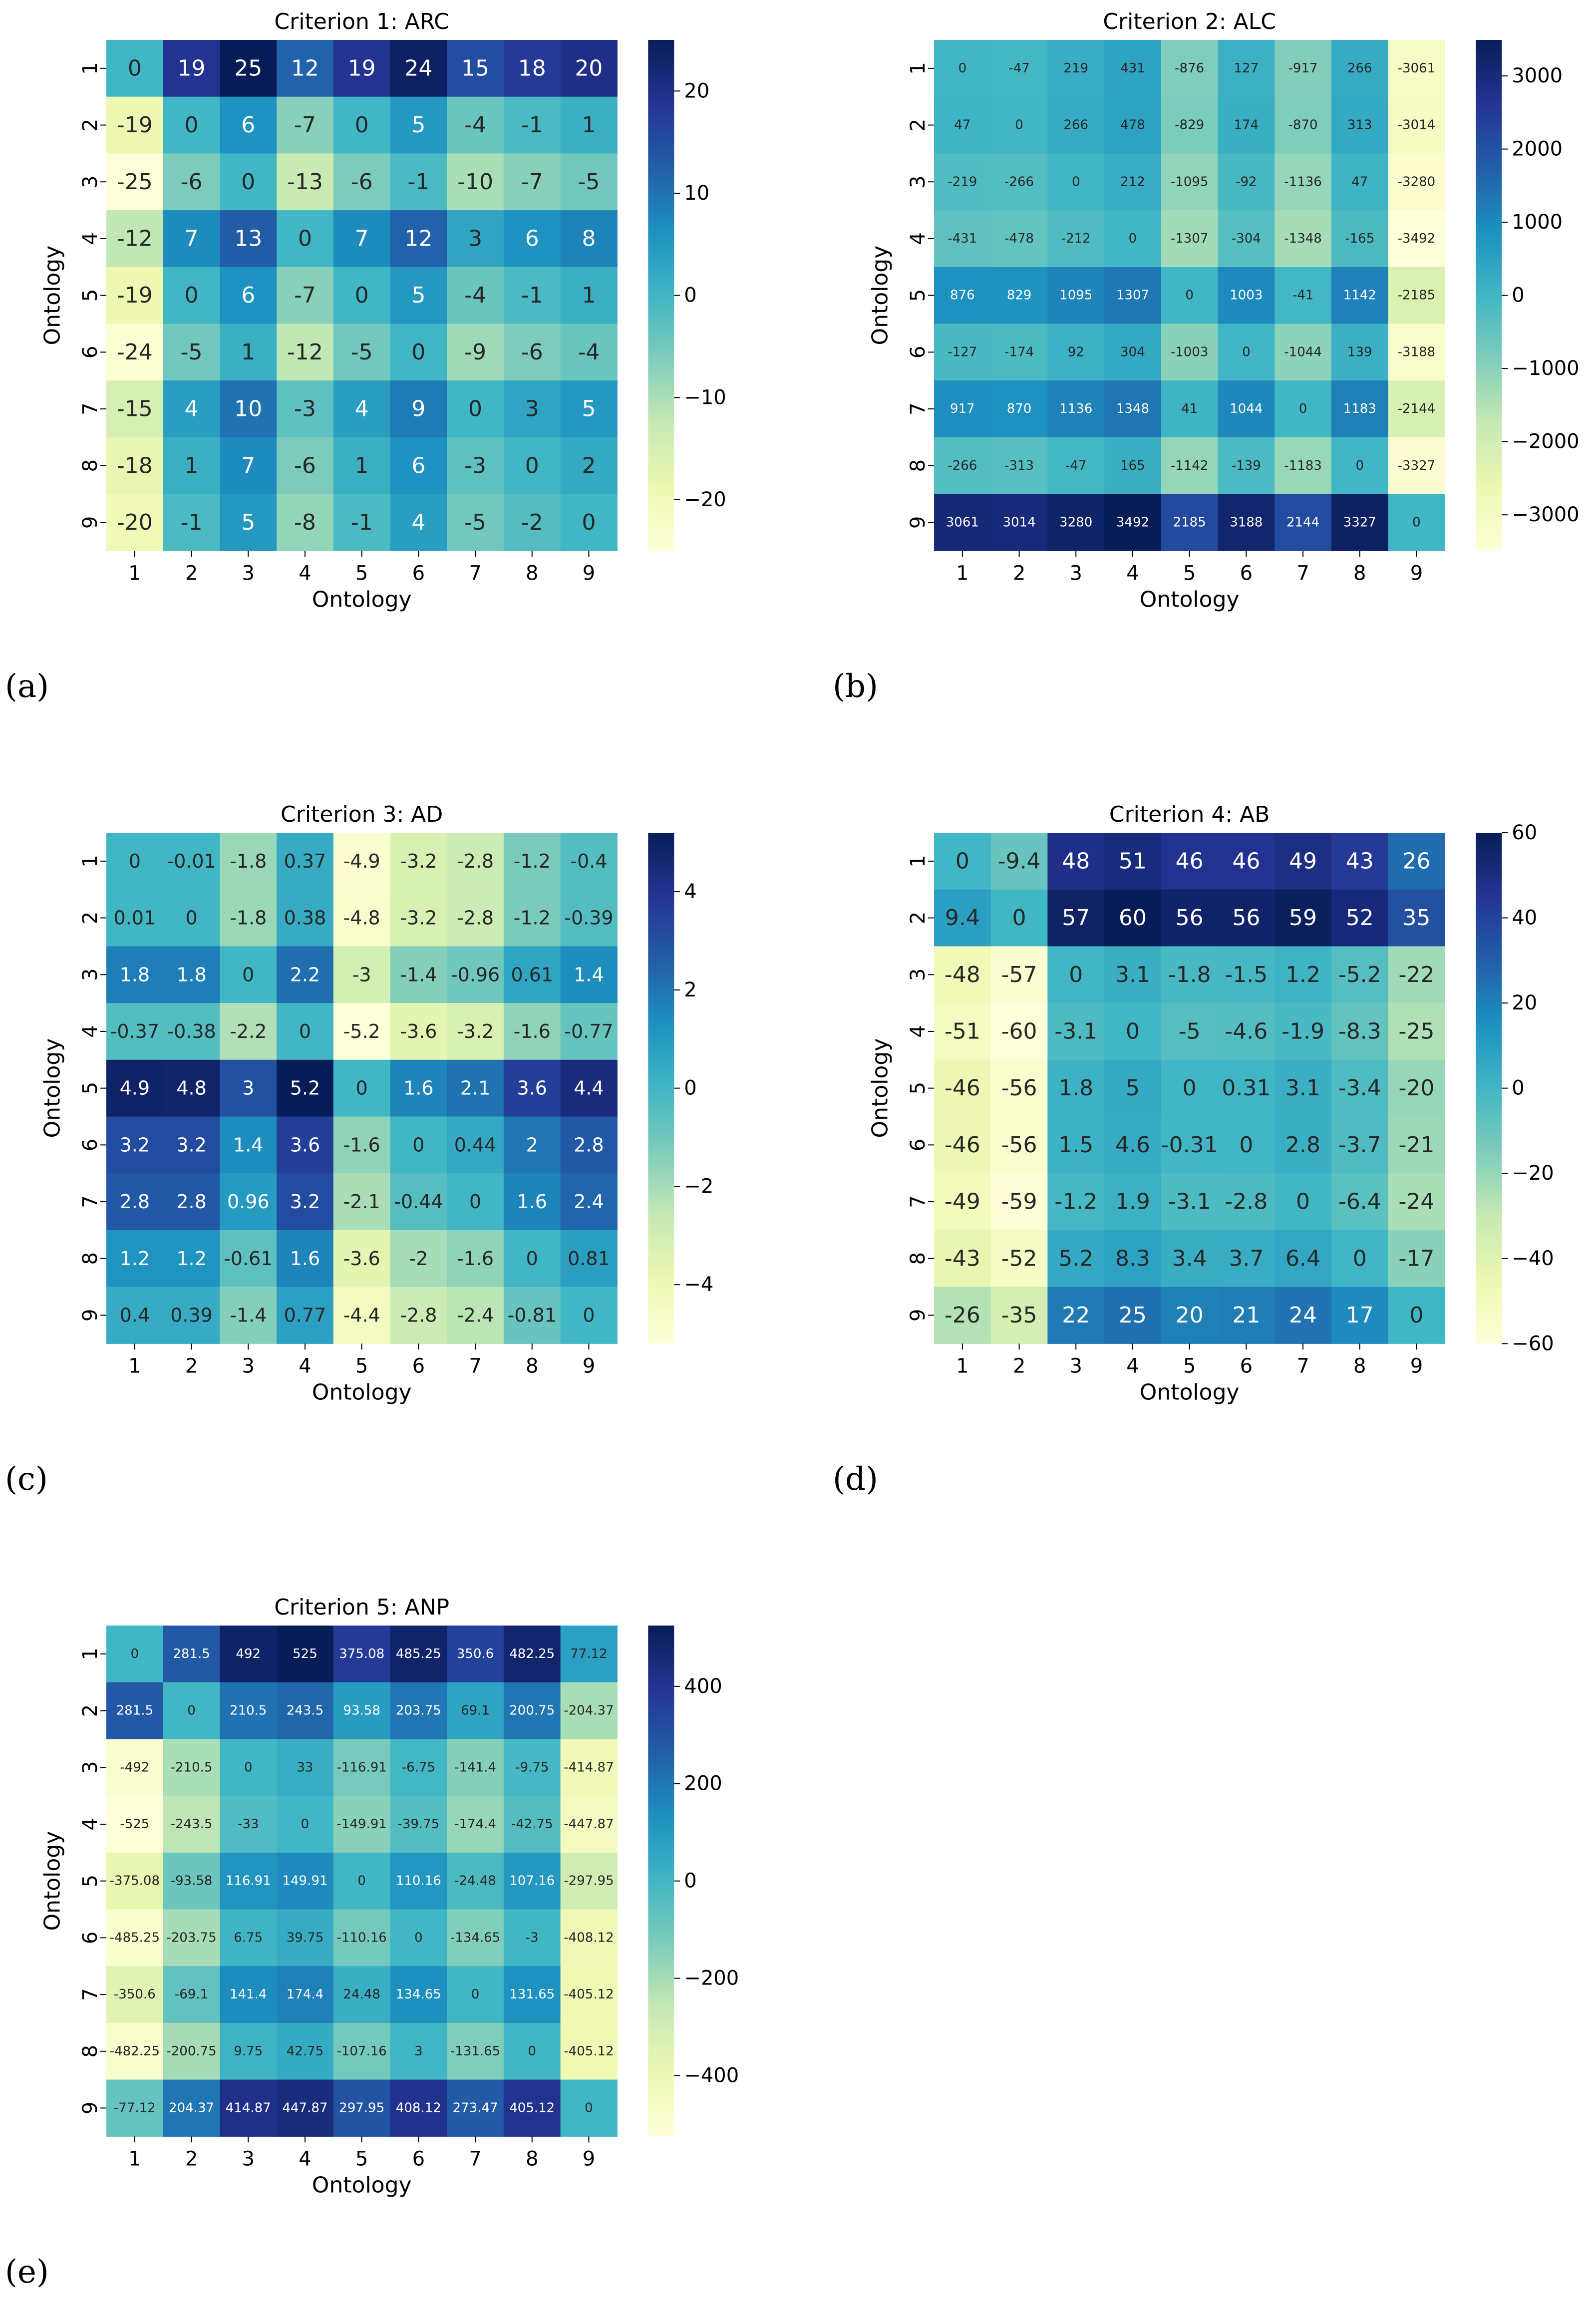  I want to click on colorbar-tick-label: −1000, so click(1545, 368).